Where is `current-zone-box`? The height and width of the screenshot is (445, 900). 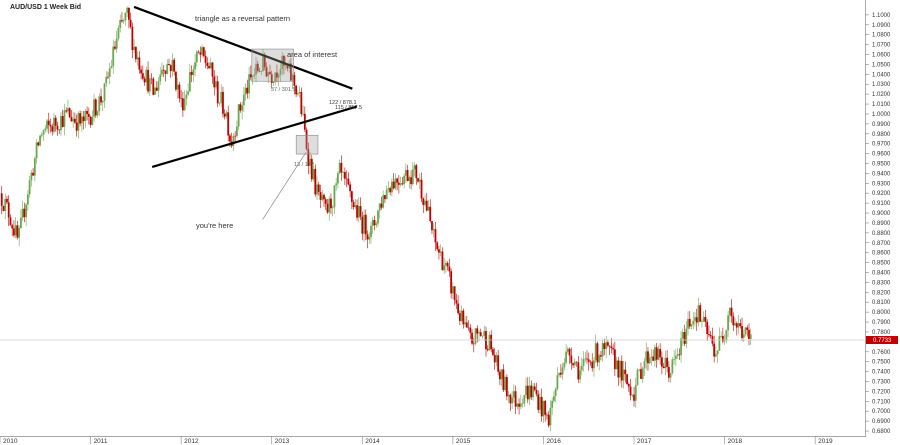 current-zone-box is located at coordinates (307, 144).